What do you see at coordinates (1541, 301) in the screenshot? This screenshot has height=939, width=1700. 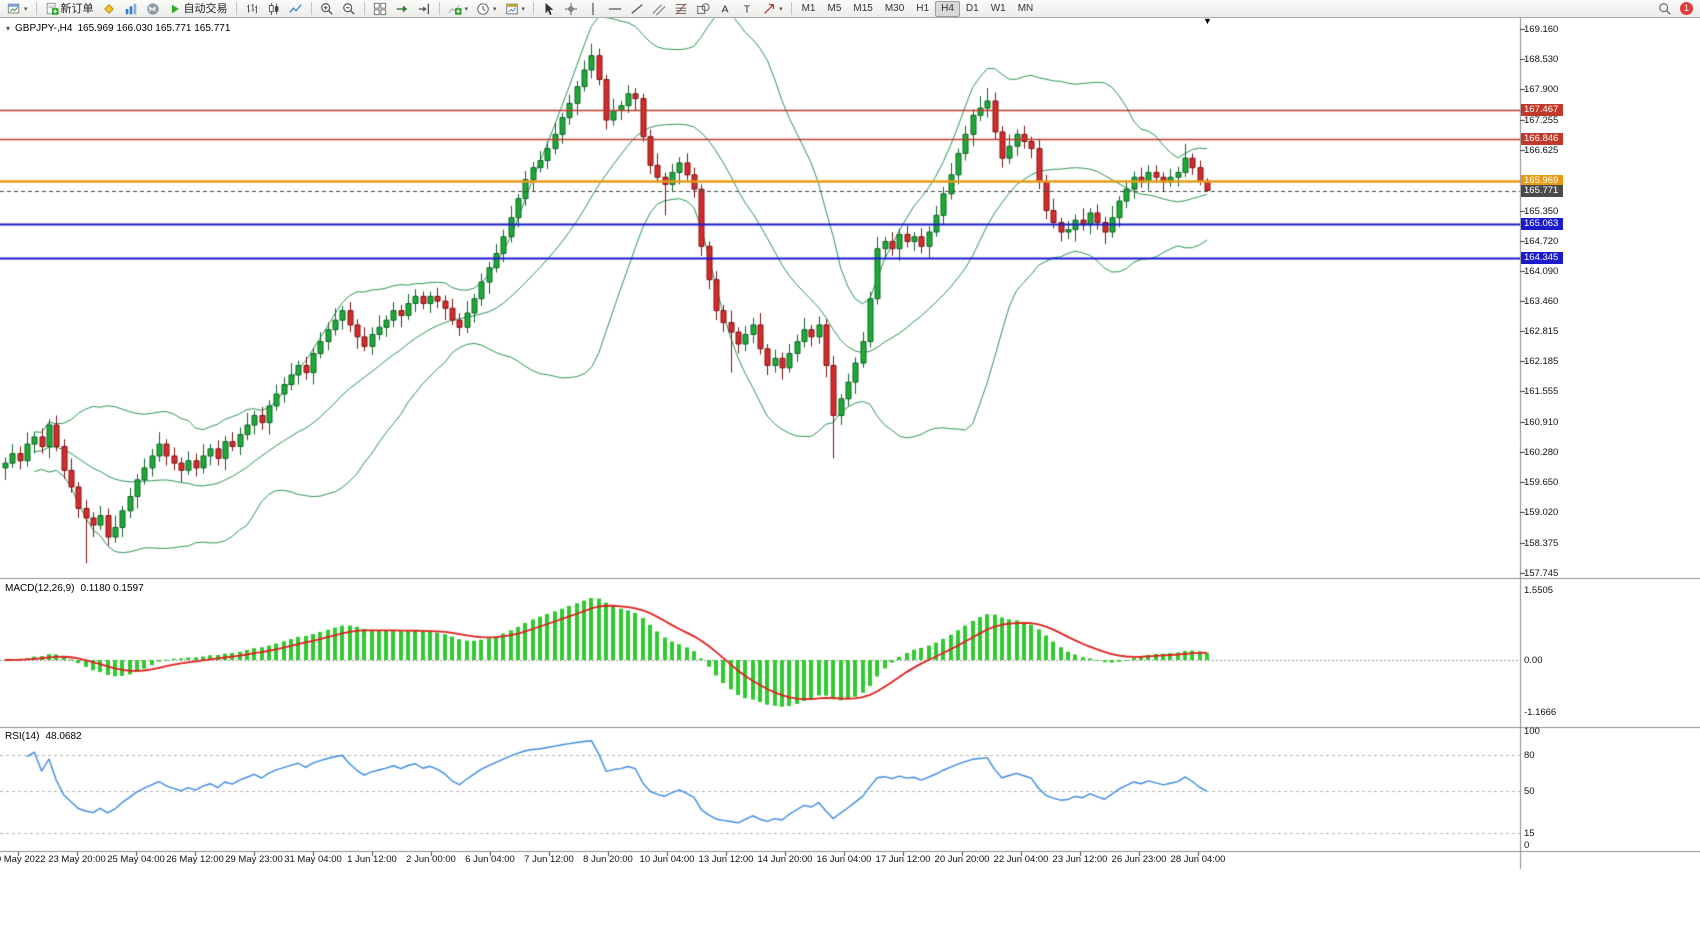 I see `price-axis-label: 163.460` at bounding box center [1541, 301].